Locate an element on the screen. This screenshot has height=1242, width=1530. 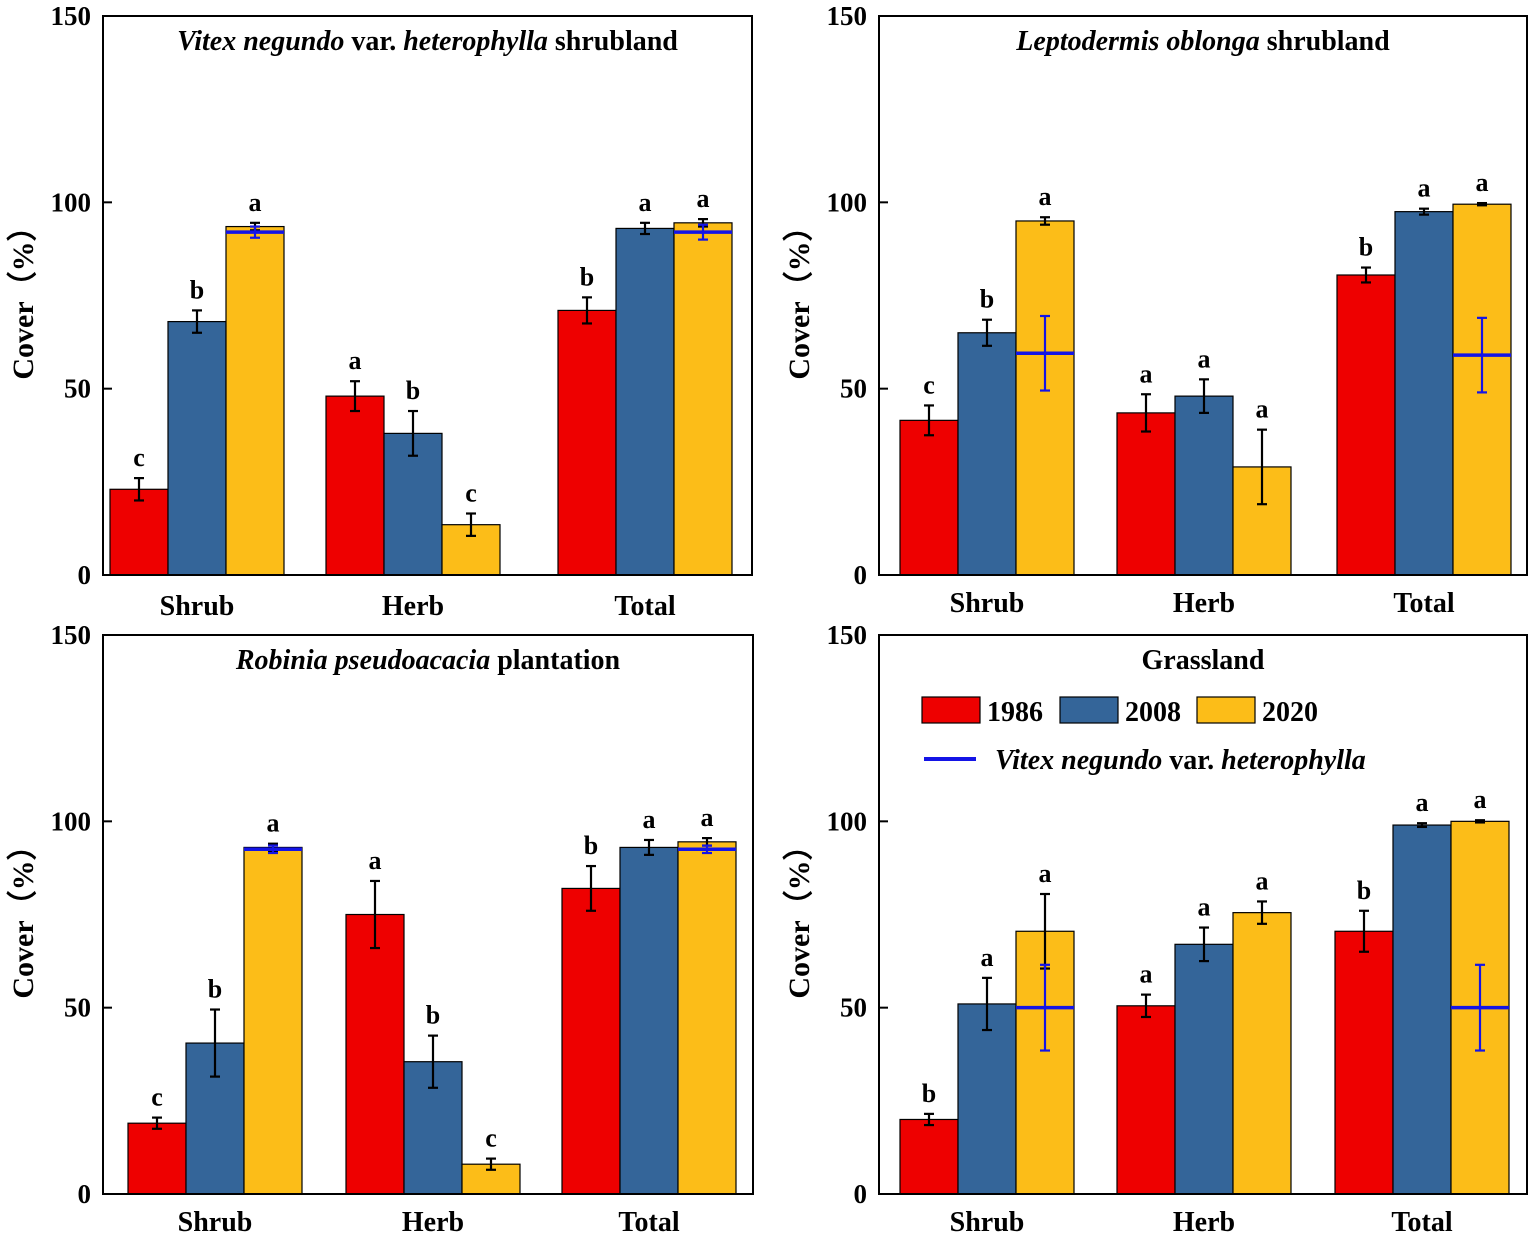
text-part: shrubland is located at coordinates (613, 41).